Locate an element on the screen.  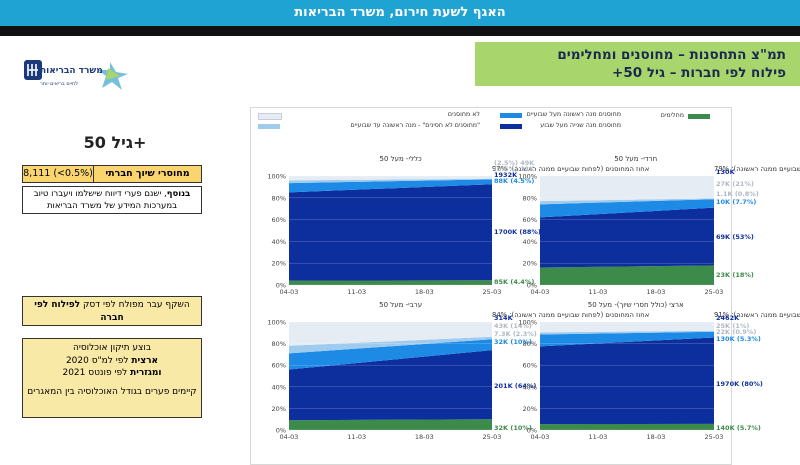
pop-line1: בוצע תיקון אוכלוסיה is located at coordinates (112, 348).